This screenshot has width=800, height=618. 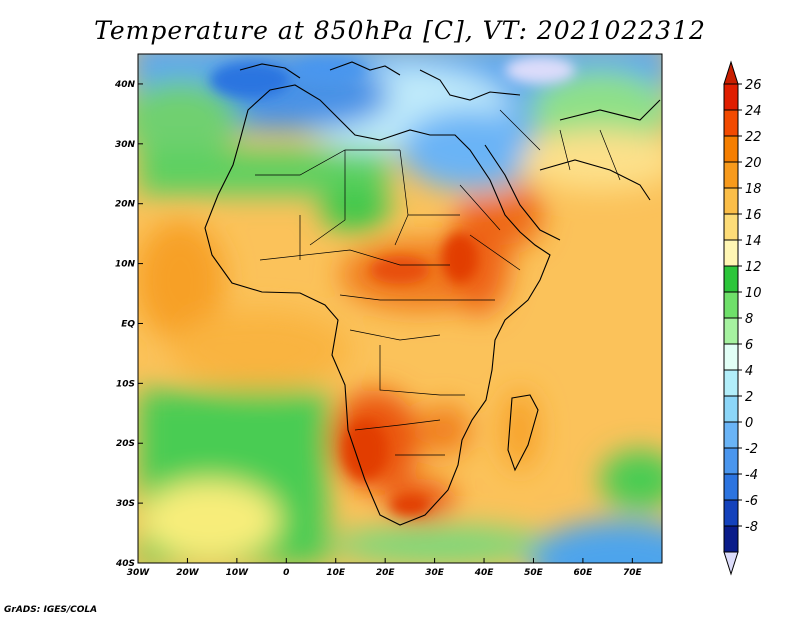 What do you see at coordinates (435, 573) in the screenshot?
I see `lon-tick-label: 30E` at bounding box center [435, 573].